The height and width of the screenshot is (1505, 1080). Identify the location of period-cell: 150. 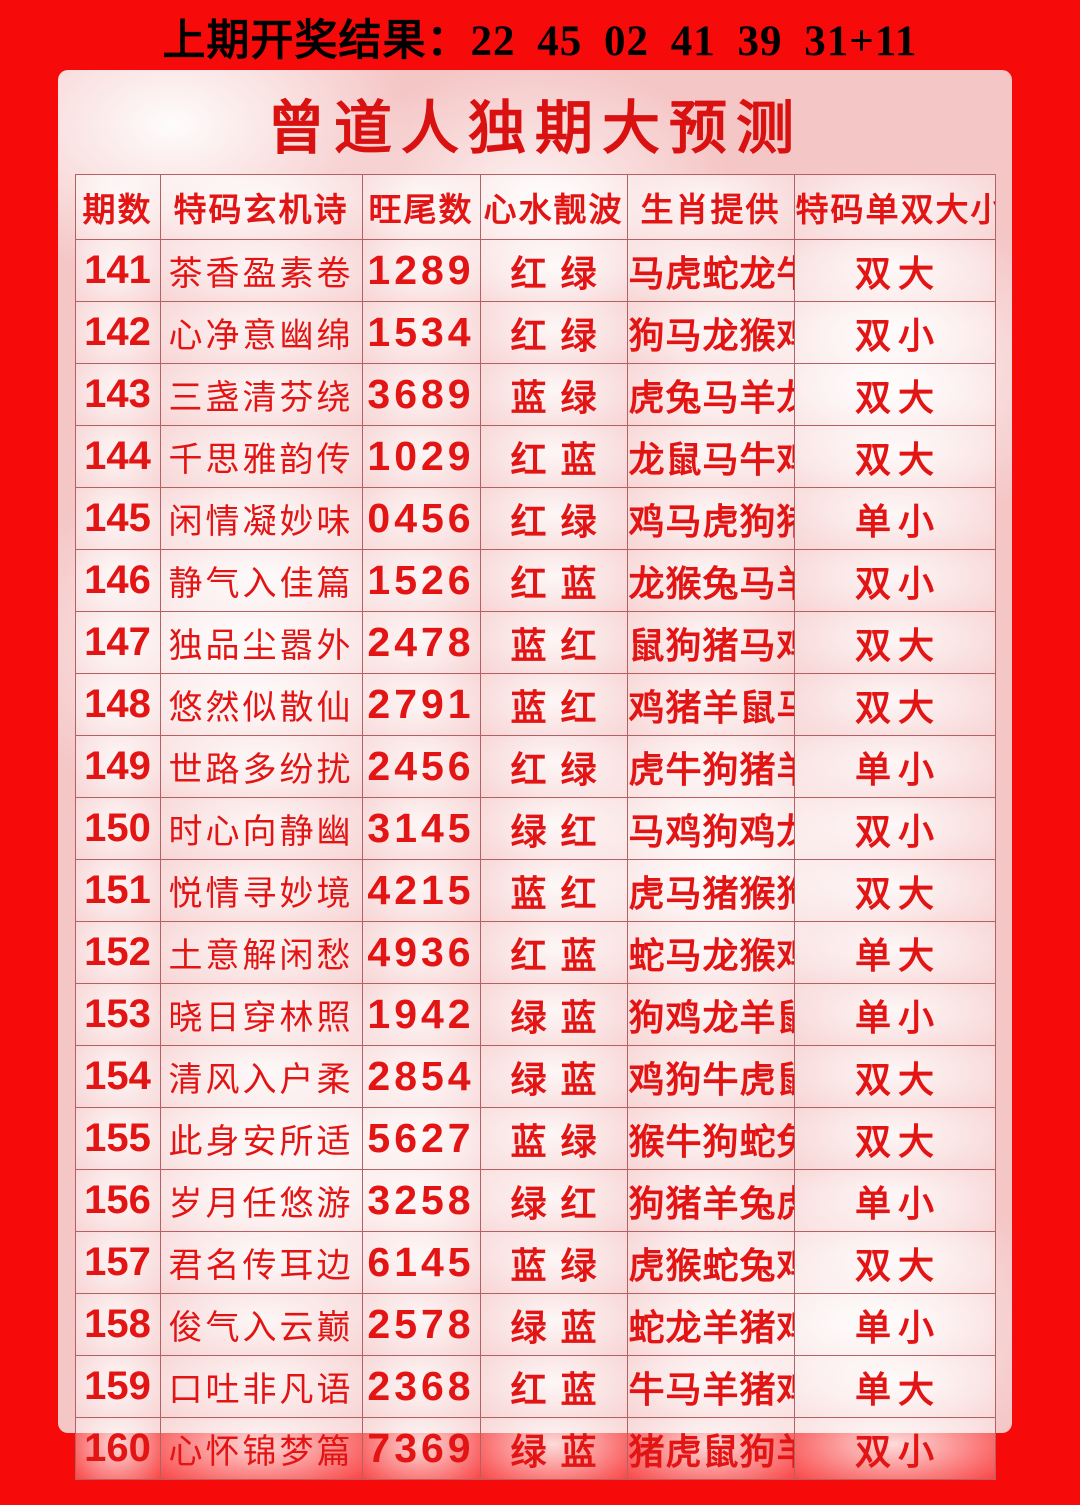
(117, 828).